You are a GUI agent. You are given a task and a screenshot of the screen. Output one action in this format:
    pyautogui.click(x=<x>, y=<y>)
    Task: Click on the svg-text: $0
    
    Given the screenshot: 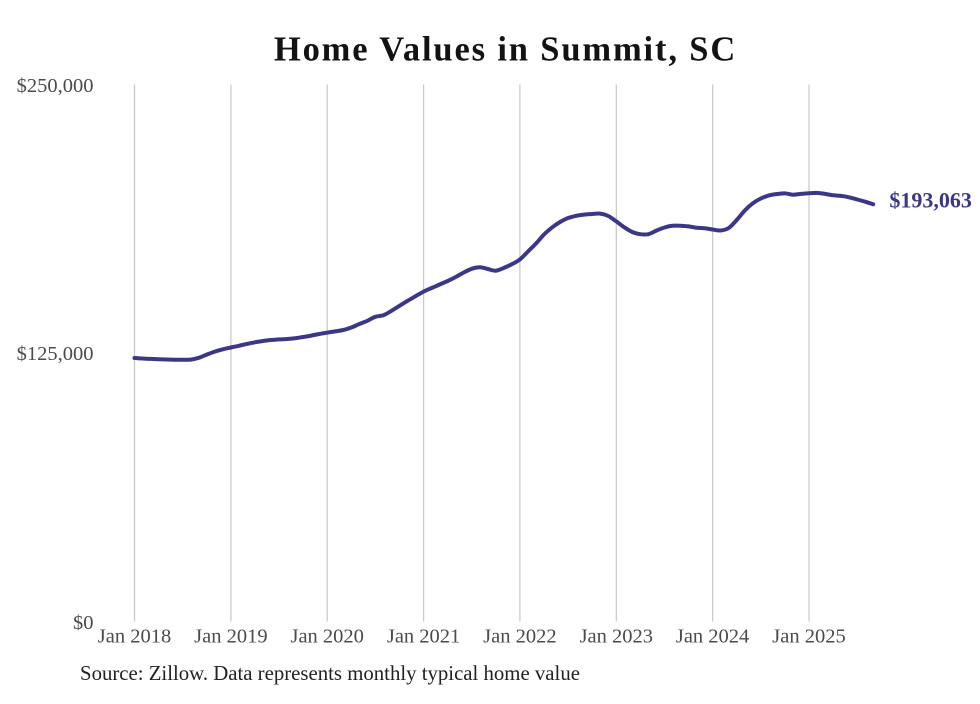 What is the action you would take?
    pyautogui.click(x=83, y=623)
    